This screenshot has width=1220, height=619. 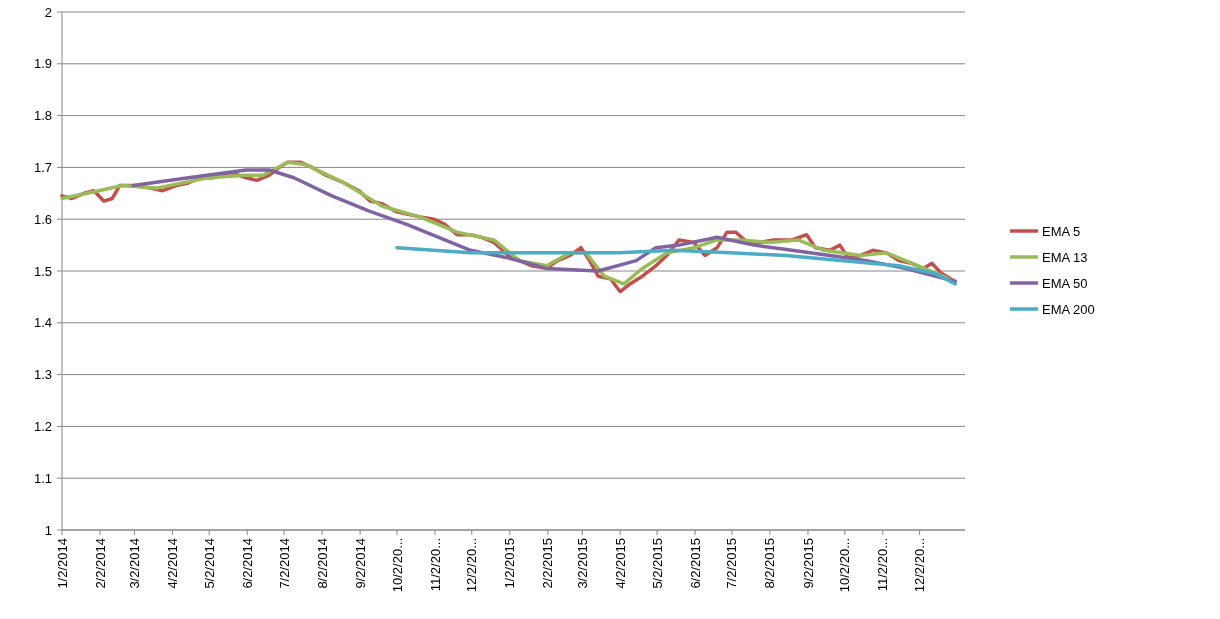 I want to click on x-tick-label: 1/2/2015, so click(x=510, y=563).